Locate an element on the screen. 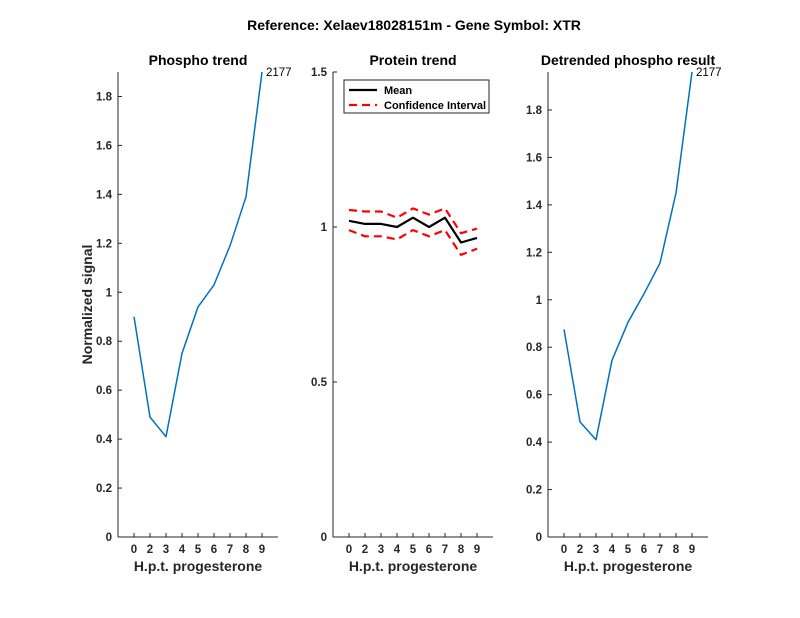 The image size is (800, 618). legend-box is located at coordinates (416, 96).